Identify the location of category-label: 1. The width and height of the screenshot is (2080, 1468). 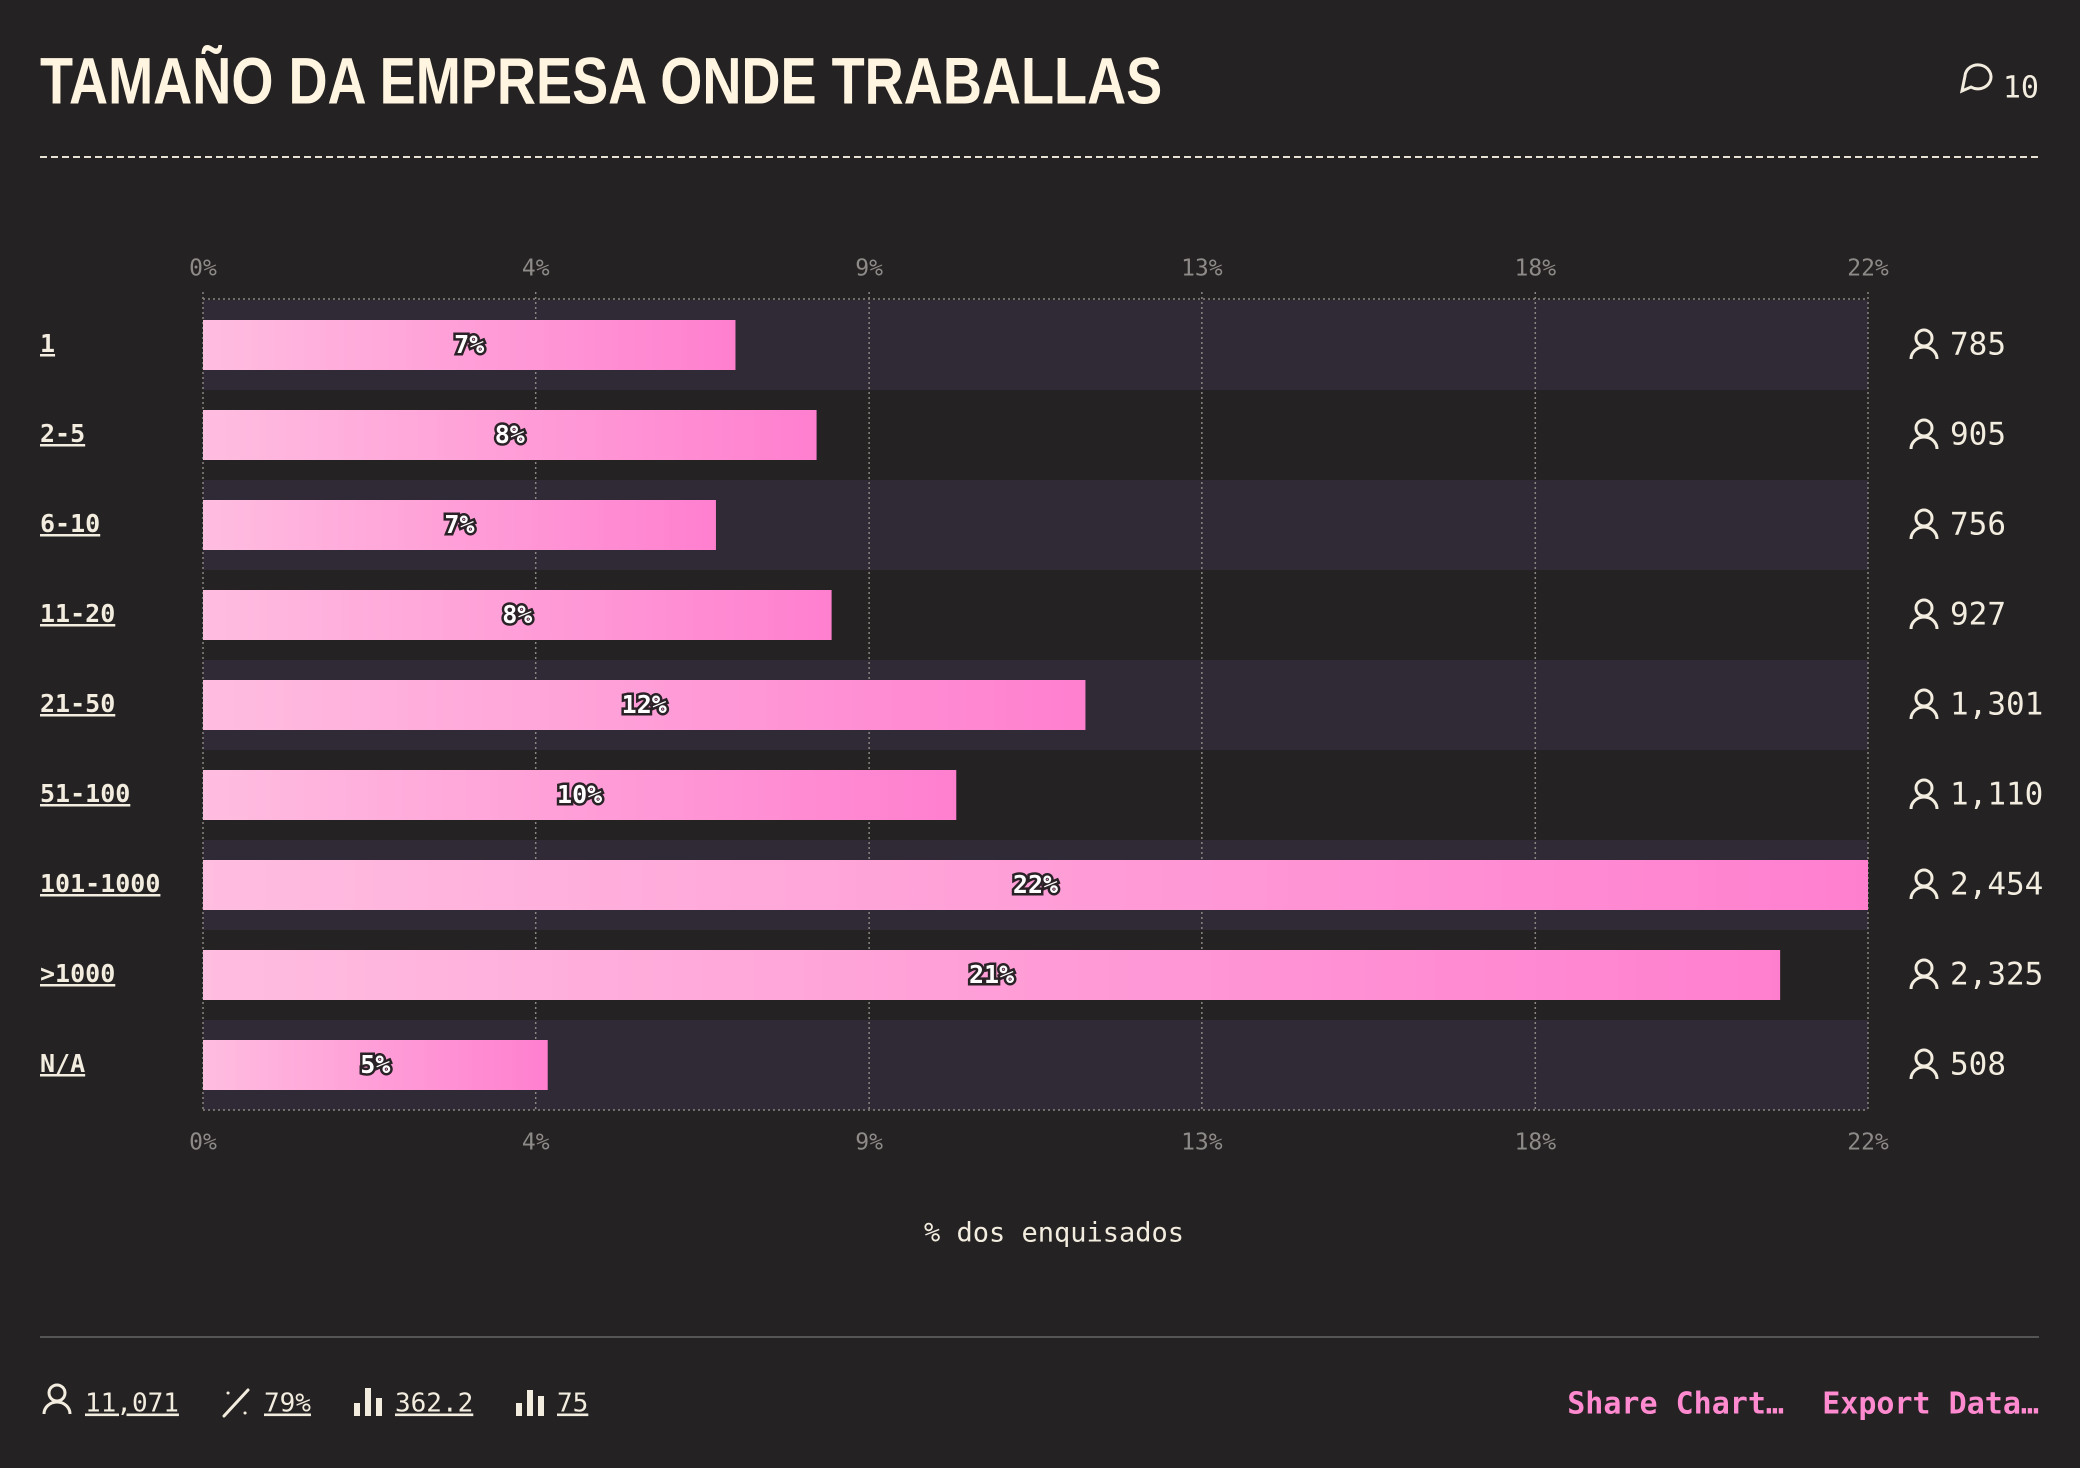
(47, 343).